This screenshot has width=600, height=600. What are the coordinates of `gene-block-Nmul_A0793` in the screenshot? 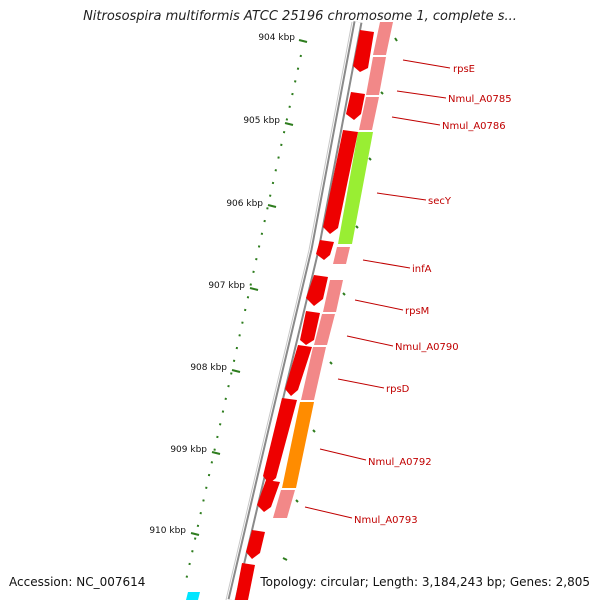 It's located at (284, 504).